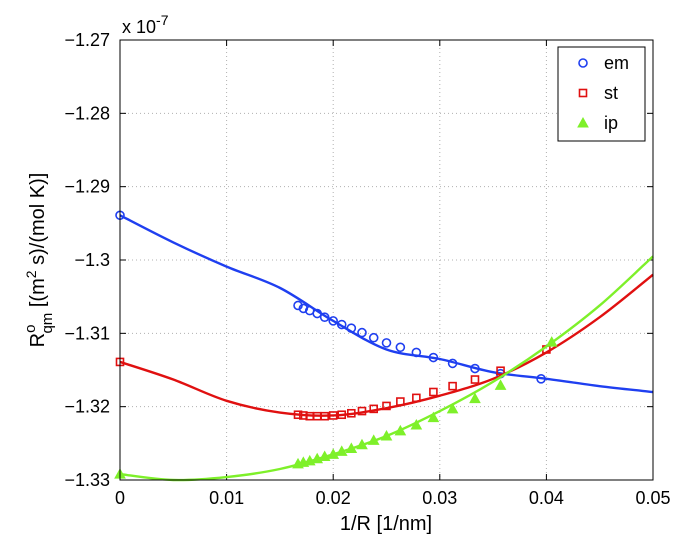 This screenshot has width=681, height=540. What do you see at coordinates (39, 260) in the screenshot?
I see `y-axis-label: Roqm [(m2 s)/(mol K)]` at bounding box center [39, 260].